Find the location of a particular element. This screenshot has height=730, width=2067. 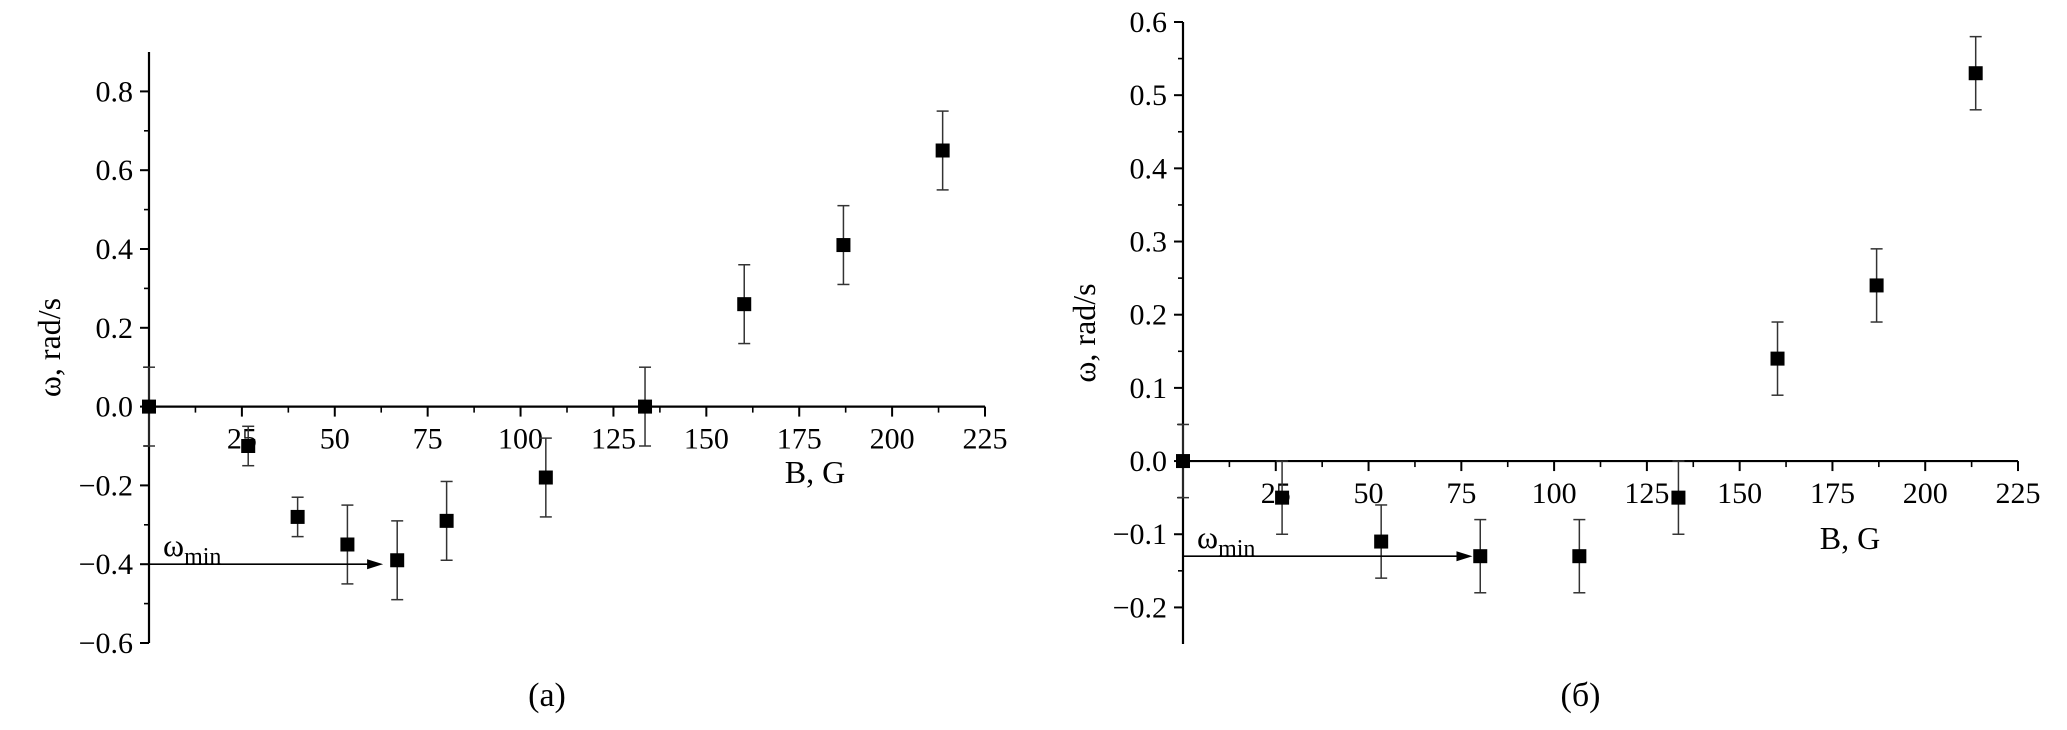

x-tick-label: 50 is located at coordinates (335, 439).